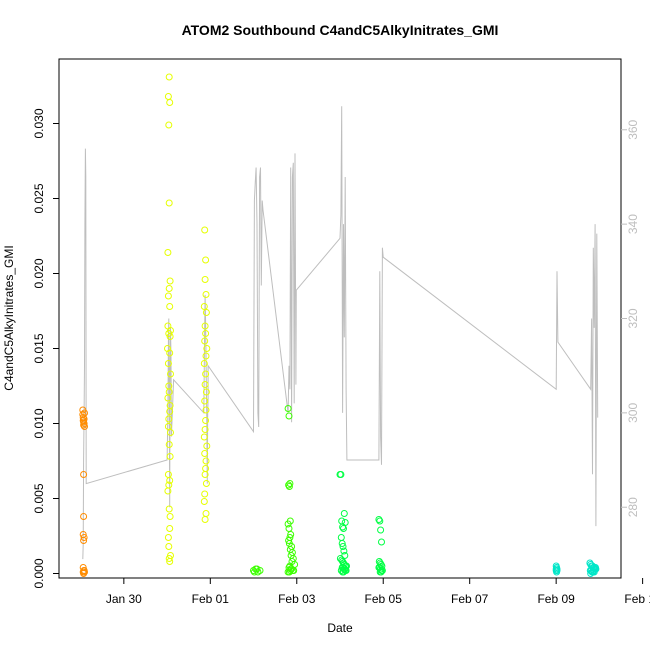  Describe the element at coordinates (45, 348) in the screenshot. I see `y-axis: 0.000 0.005 0.010 0.015 0.020 0.025 0.030` at that location.